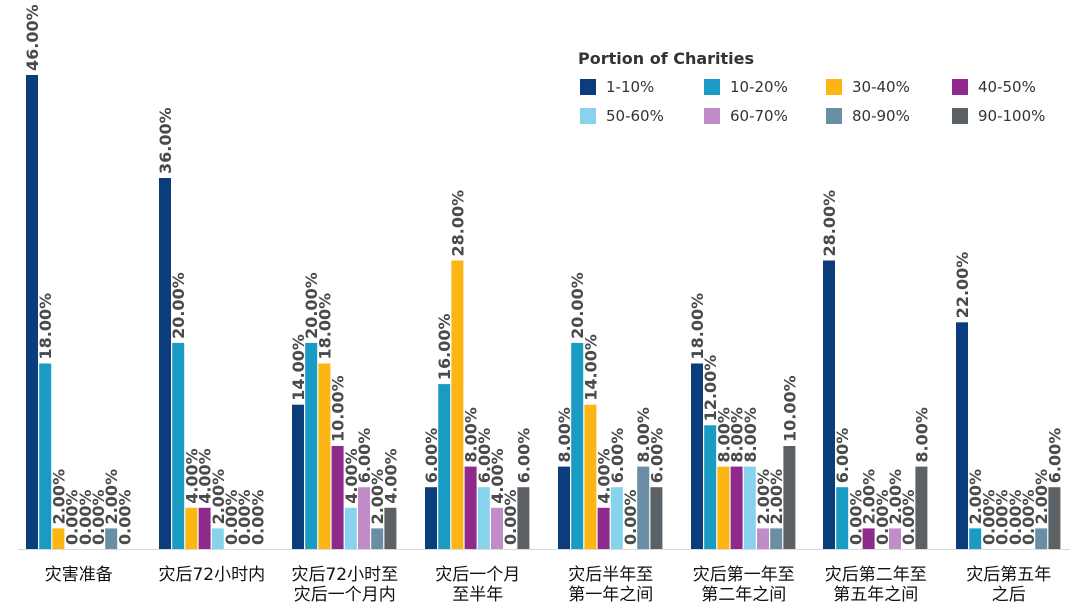 This screenshot has width=1080, height=612. Describe the element at coordinates (345, 595) in the screenshot. I see `category-label: 灾后一个月内` at that location.